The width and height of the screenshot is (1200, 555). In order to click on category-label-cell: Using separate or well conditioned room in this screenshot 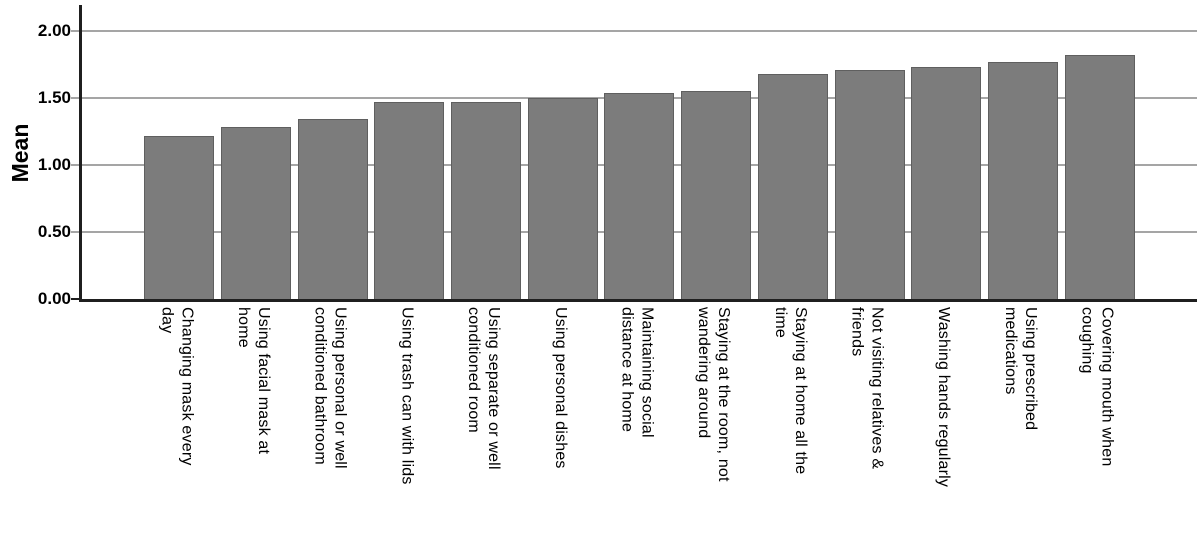, I will do `click(483, 430)`.